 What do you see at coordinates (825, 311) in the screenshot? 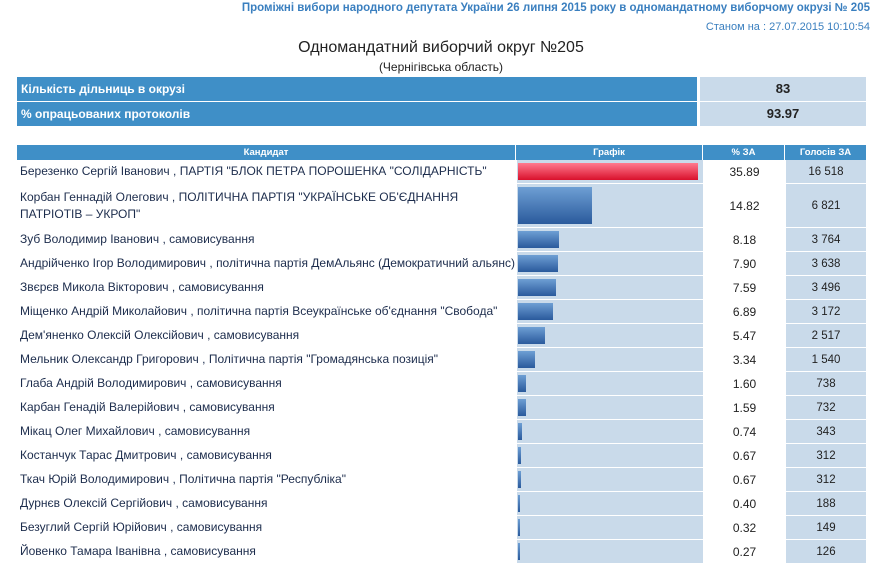
I see `votes-cell: 3 172` at bounding box center [825, 311].